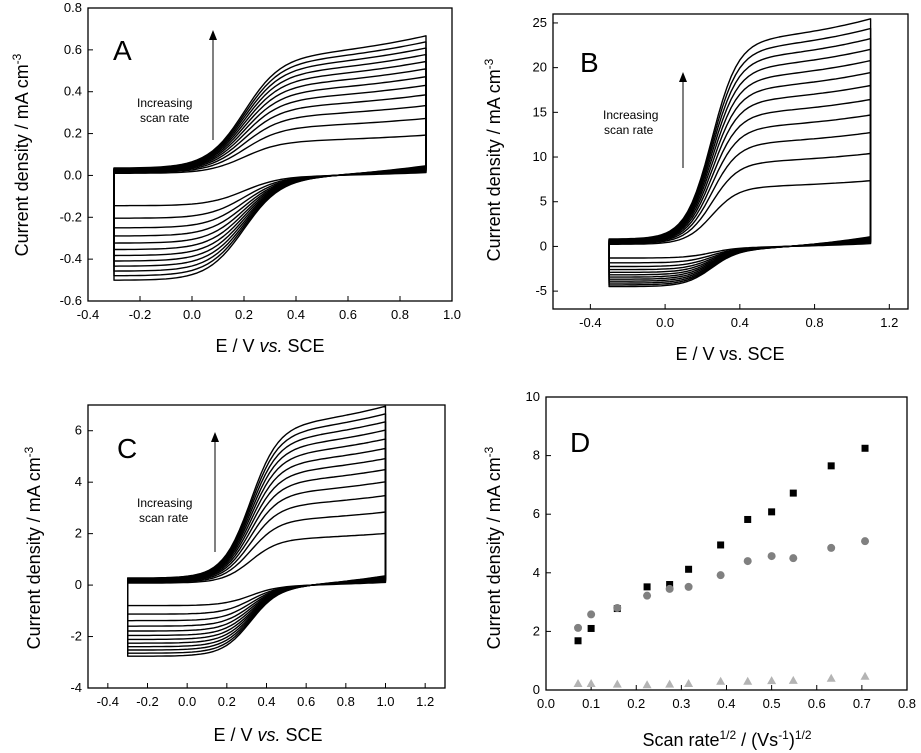 The image size is (921, 753). I want to click on y-tick-label: -2, so click(76, 636).